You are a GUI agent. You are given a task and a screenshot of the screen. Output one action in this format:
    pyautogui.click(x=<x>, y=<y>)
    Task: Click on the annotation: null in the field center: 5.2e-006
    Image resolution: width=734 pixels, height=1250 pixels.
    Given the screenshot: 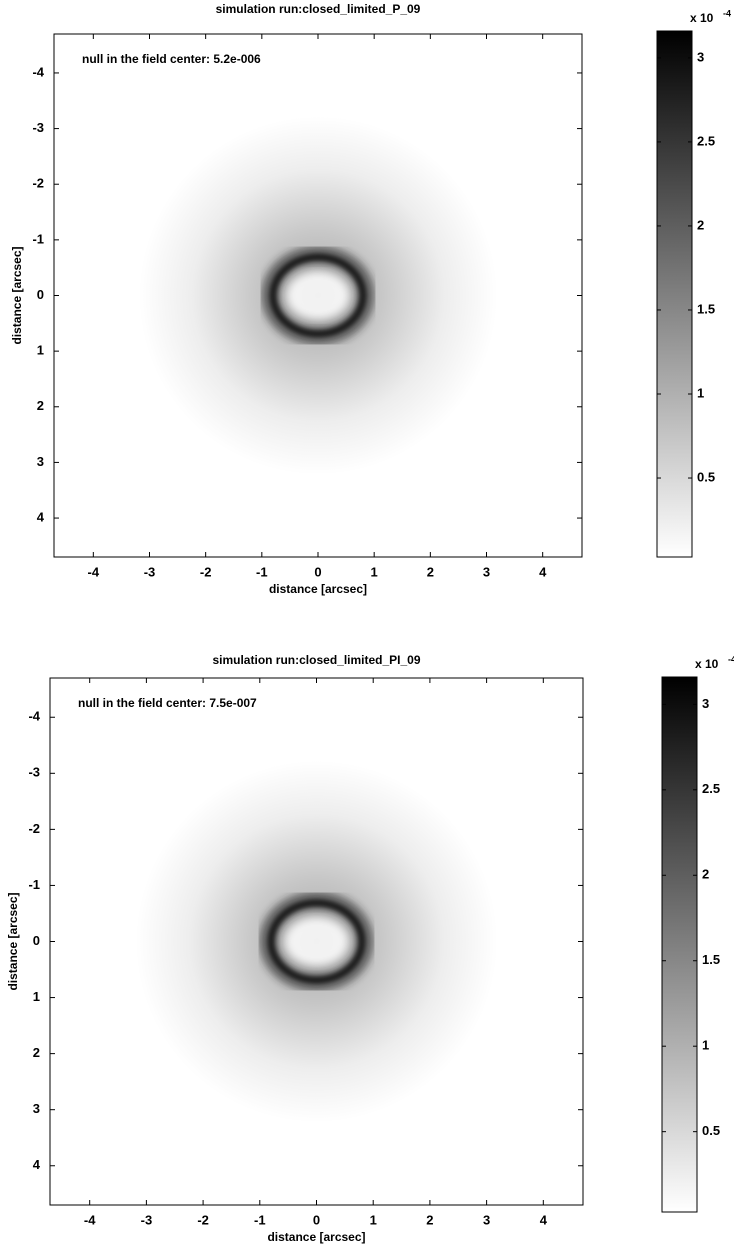 What is the action you would take?
    pyautogui.click(x=171, y=59)
    